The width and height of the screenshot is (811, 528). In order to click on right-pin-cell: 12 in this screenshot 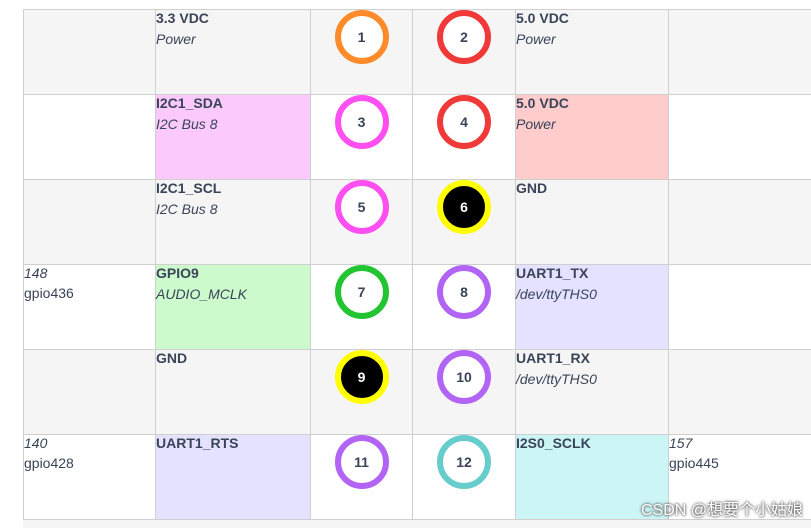, I will do `click(464, 477)`.